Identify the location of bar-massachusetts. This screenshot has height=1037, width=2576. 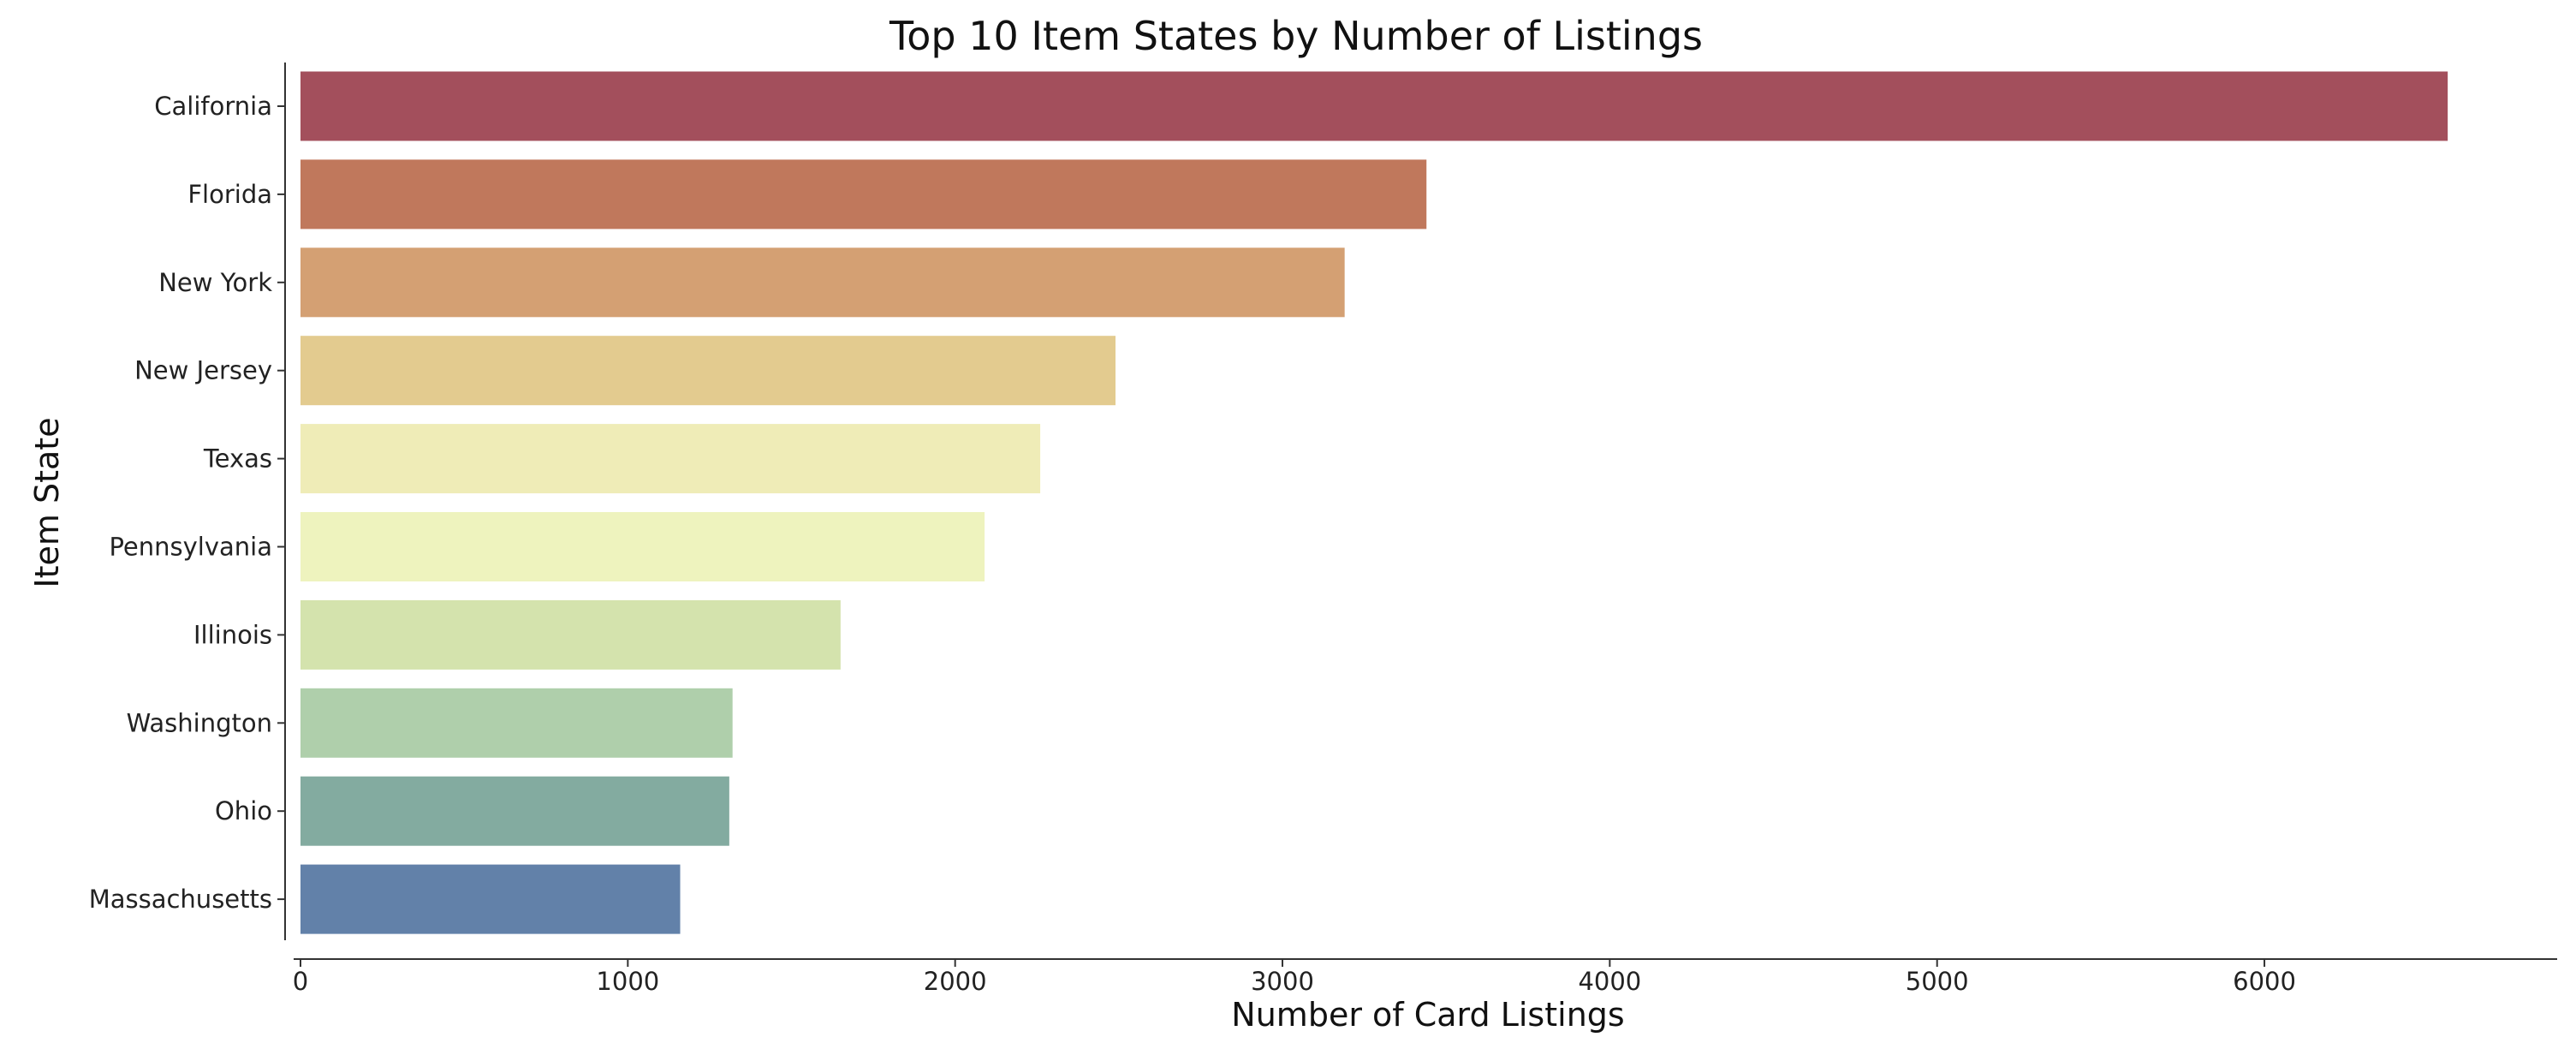
(490, 899).